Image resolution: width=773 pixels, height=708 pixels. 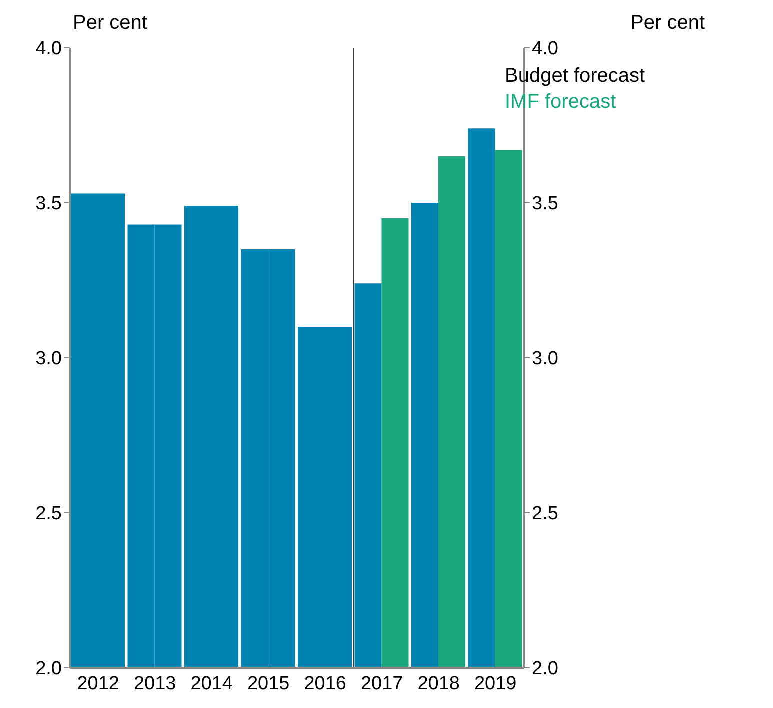 I want to click on y-tick-label: 3.0, so click(x=49, y=359).